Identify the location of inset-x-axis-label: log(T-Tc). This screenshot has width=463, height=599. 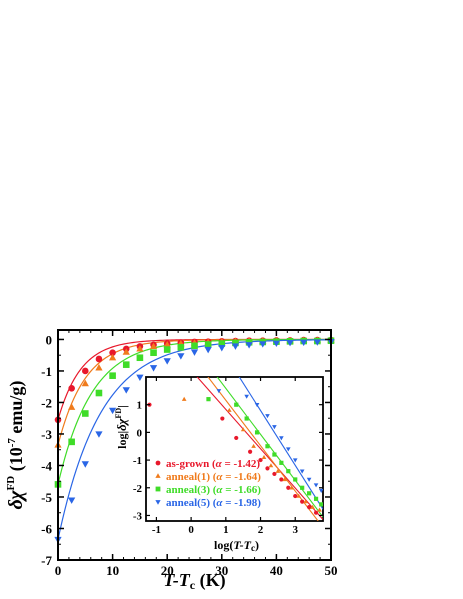
(236, 545).